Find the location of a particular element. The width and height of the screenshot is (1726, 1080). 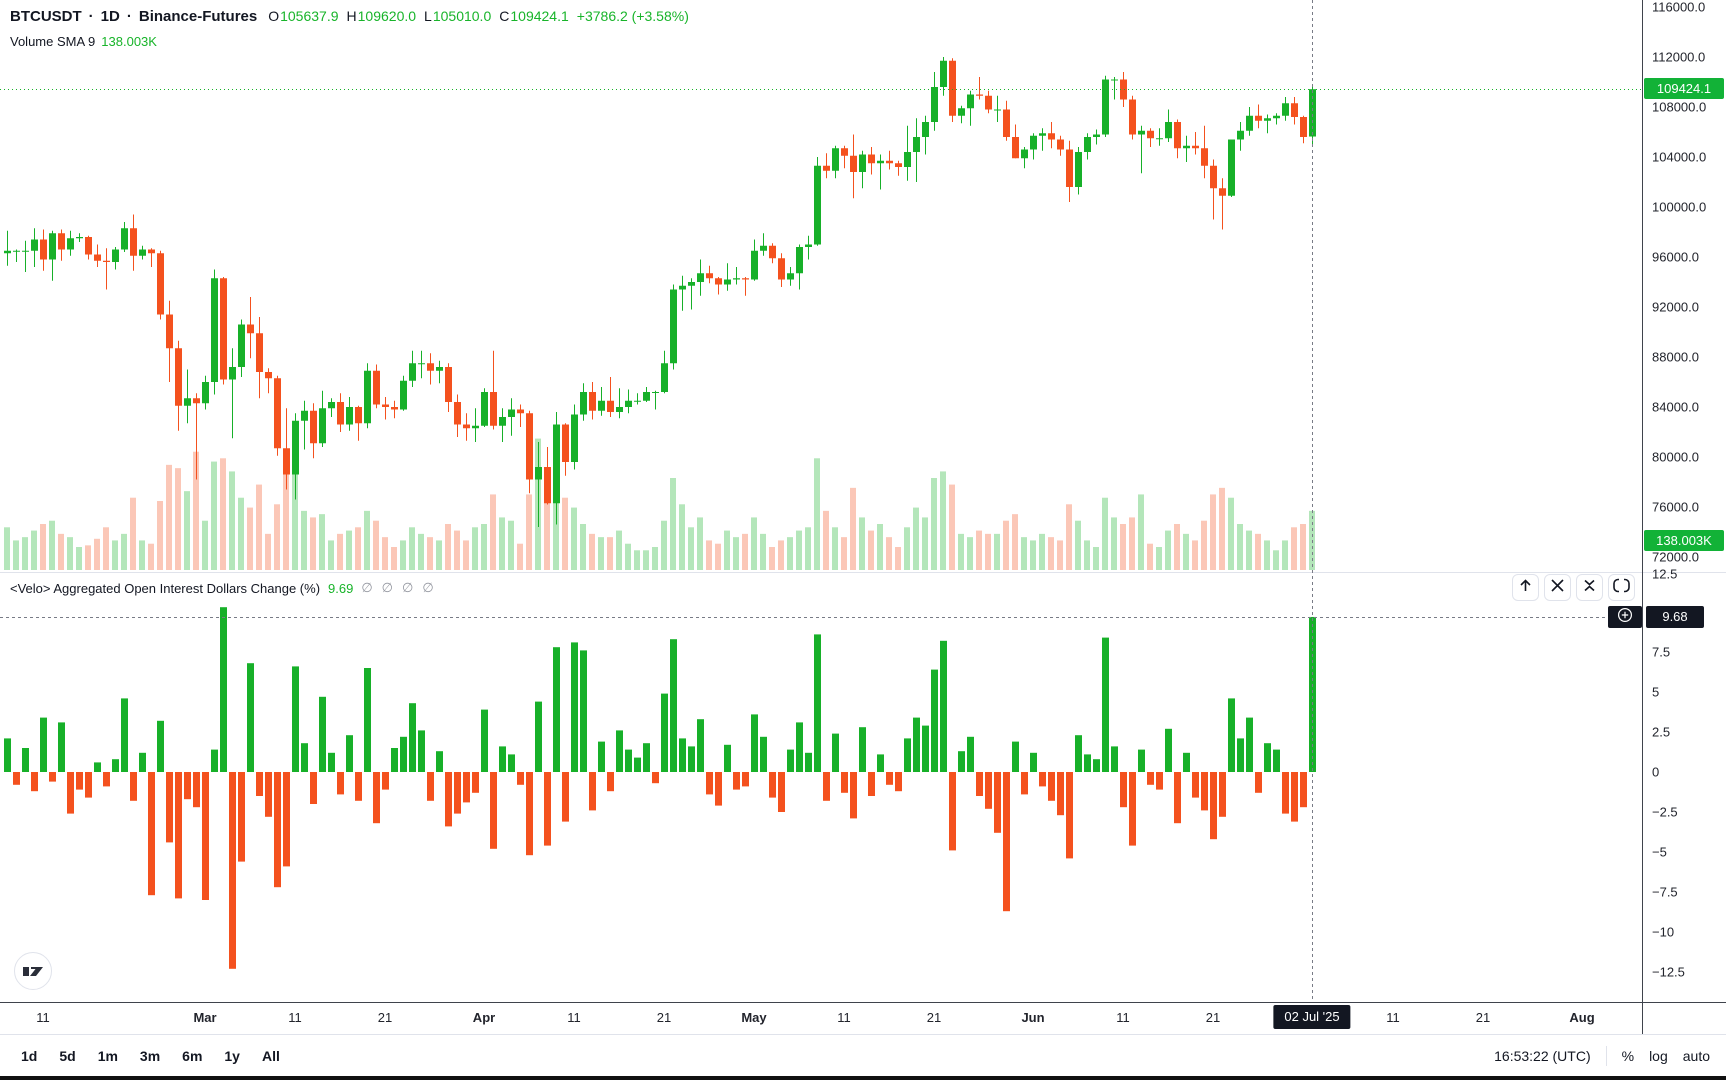

maximize-pane-button is located at coordinates (1621, 587).